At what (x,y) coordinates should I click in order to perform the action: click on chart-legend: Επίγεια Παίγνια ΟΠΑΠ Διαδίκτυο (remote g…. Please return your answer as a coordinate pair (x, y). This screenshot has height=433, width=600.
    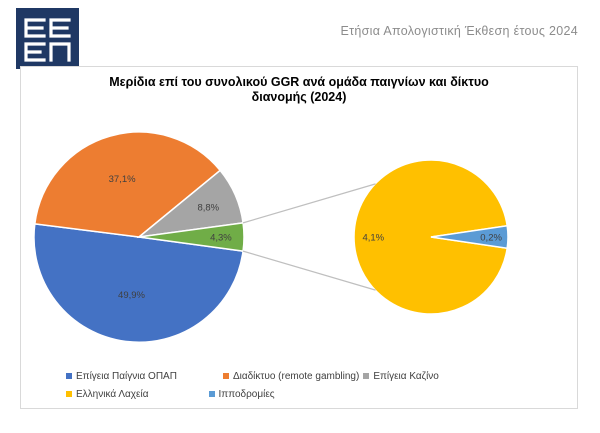
    Looking at the image, I should click on (306, 385).